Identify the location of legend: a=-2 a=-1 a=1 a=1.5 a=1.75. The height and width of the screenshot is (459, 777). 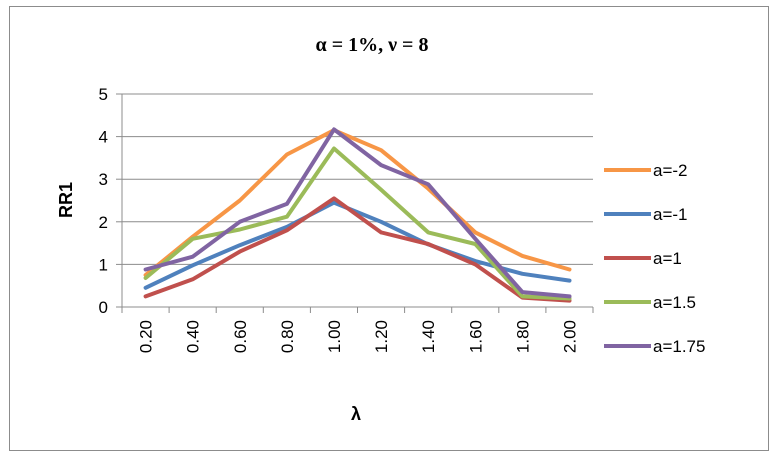
(654, 258).